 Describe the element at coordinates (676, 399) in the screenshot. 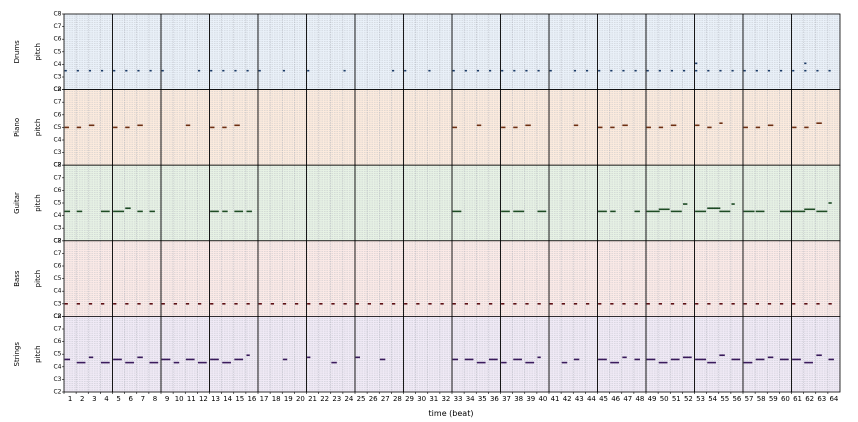

I see `beat-tick-label: 51` at that location.